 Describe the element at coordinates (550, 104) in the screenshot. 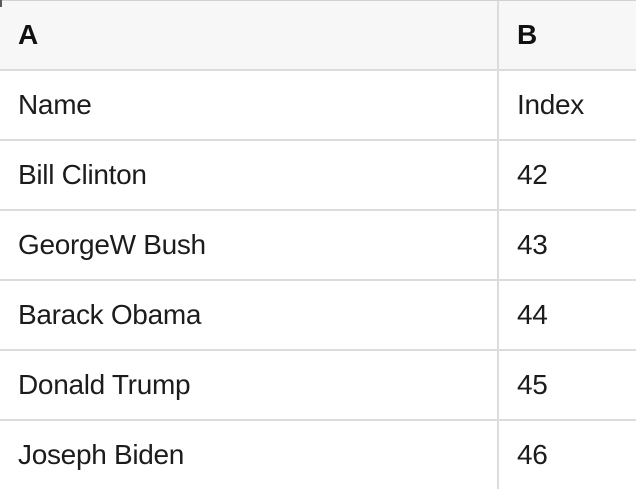

I see `cell-text: Index` at that location.